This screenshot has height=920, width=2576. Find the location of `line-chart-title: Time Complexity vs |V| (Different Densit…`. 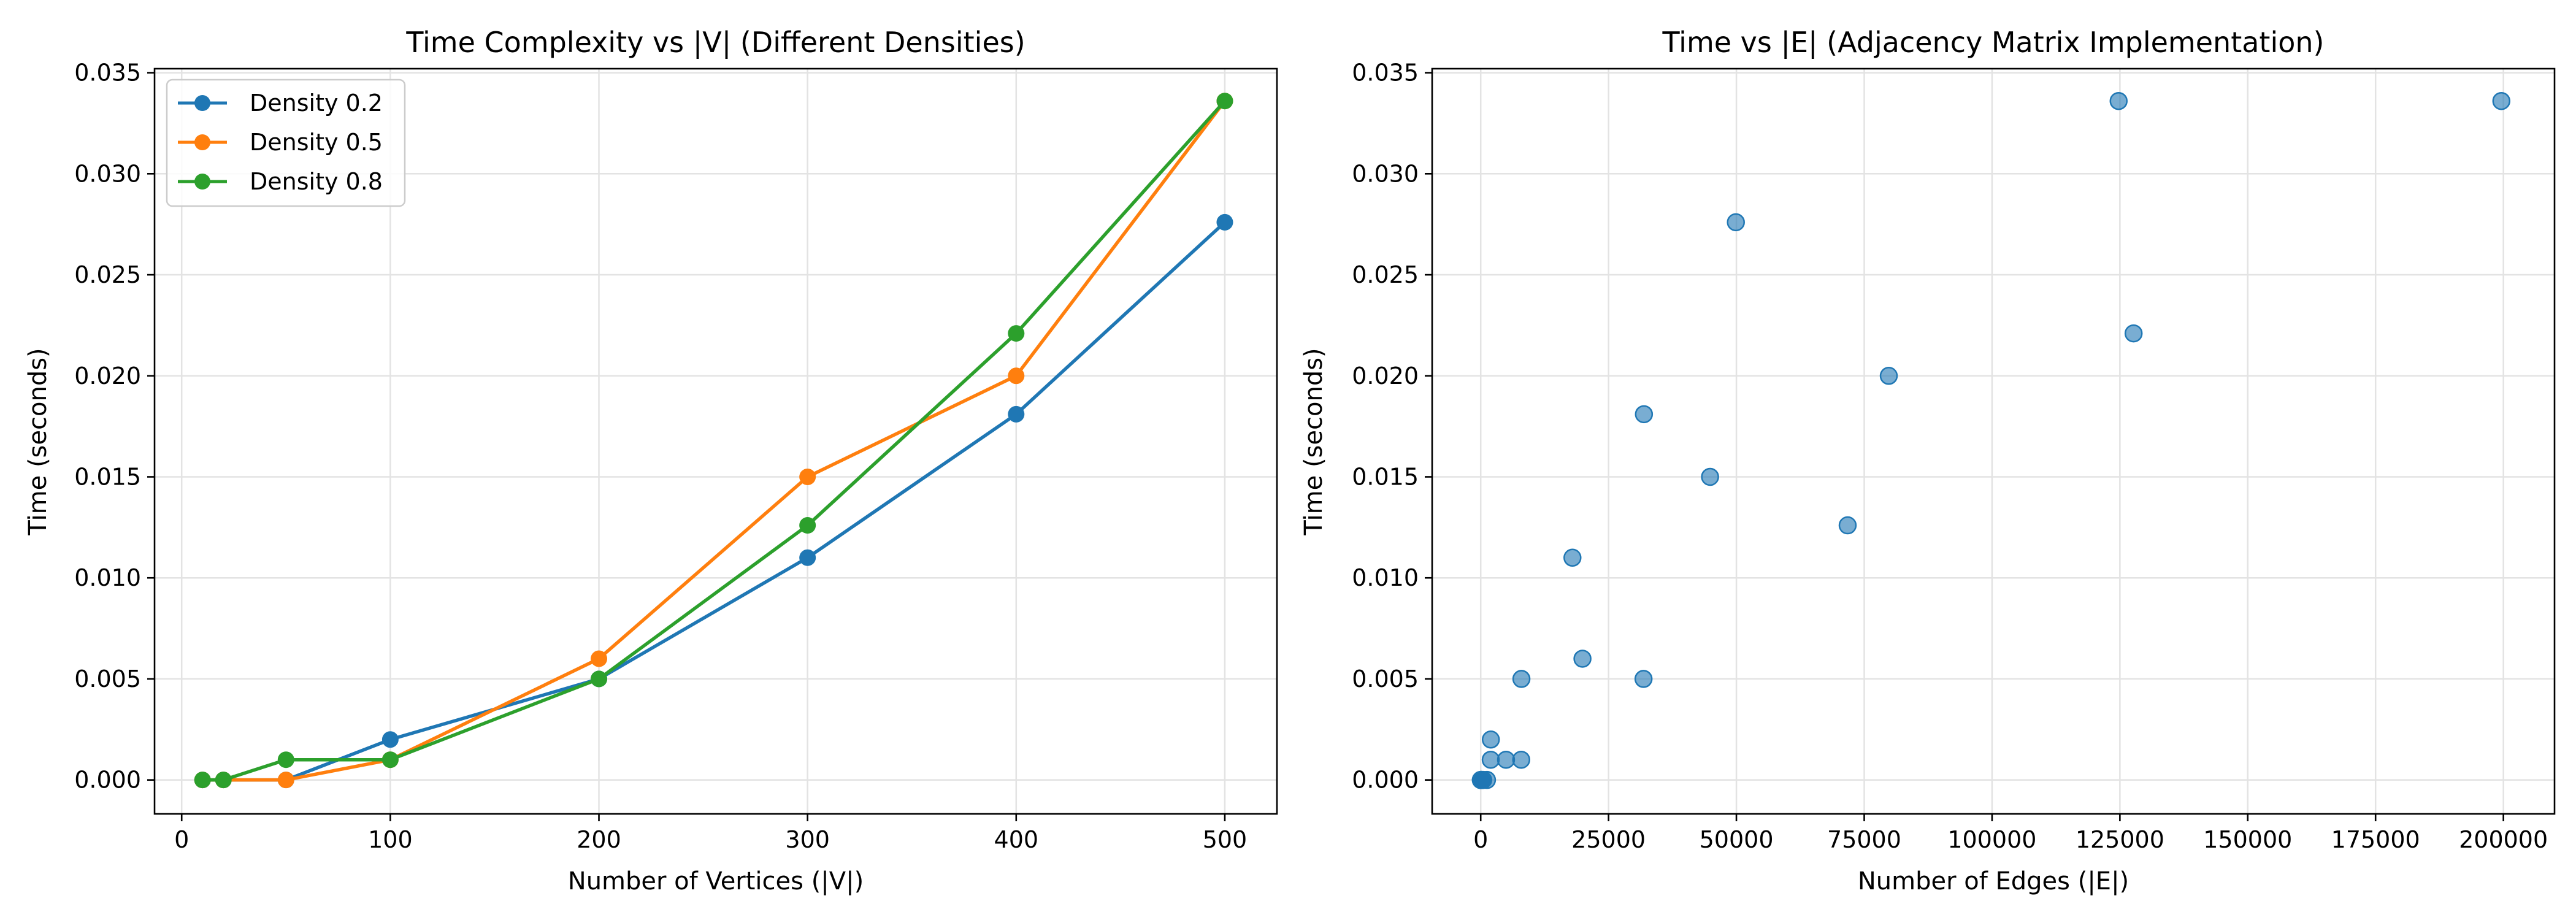

line-chart-title: Time Complexity vs |V| (Different Densit… is located at coordinates (715, 42).